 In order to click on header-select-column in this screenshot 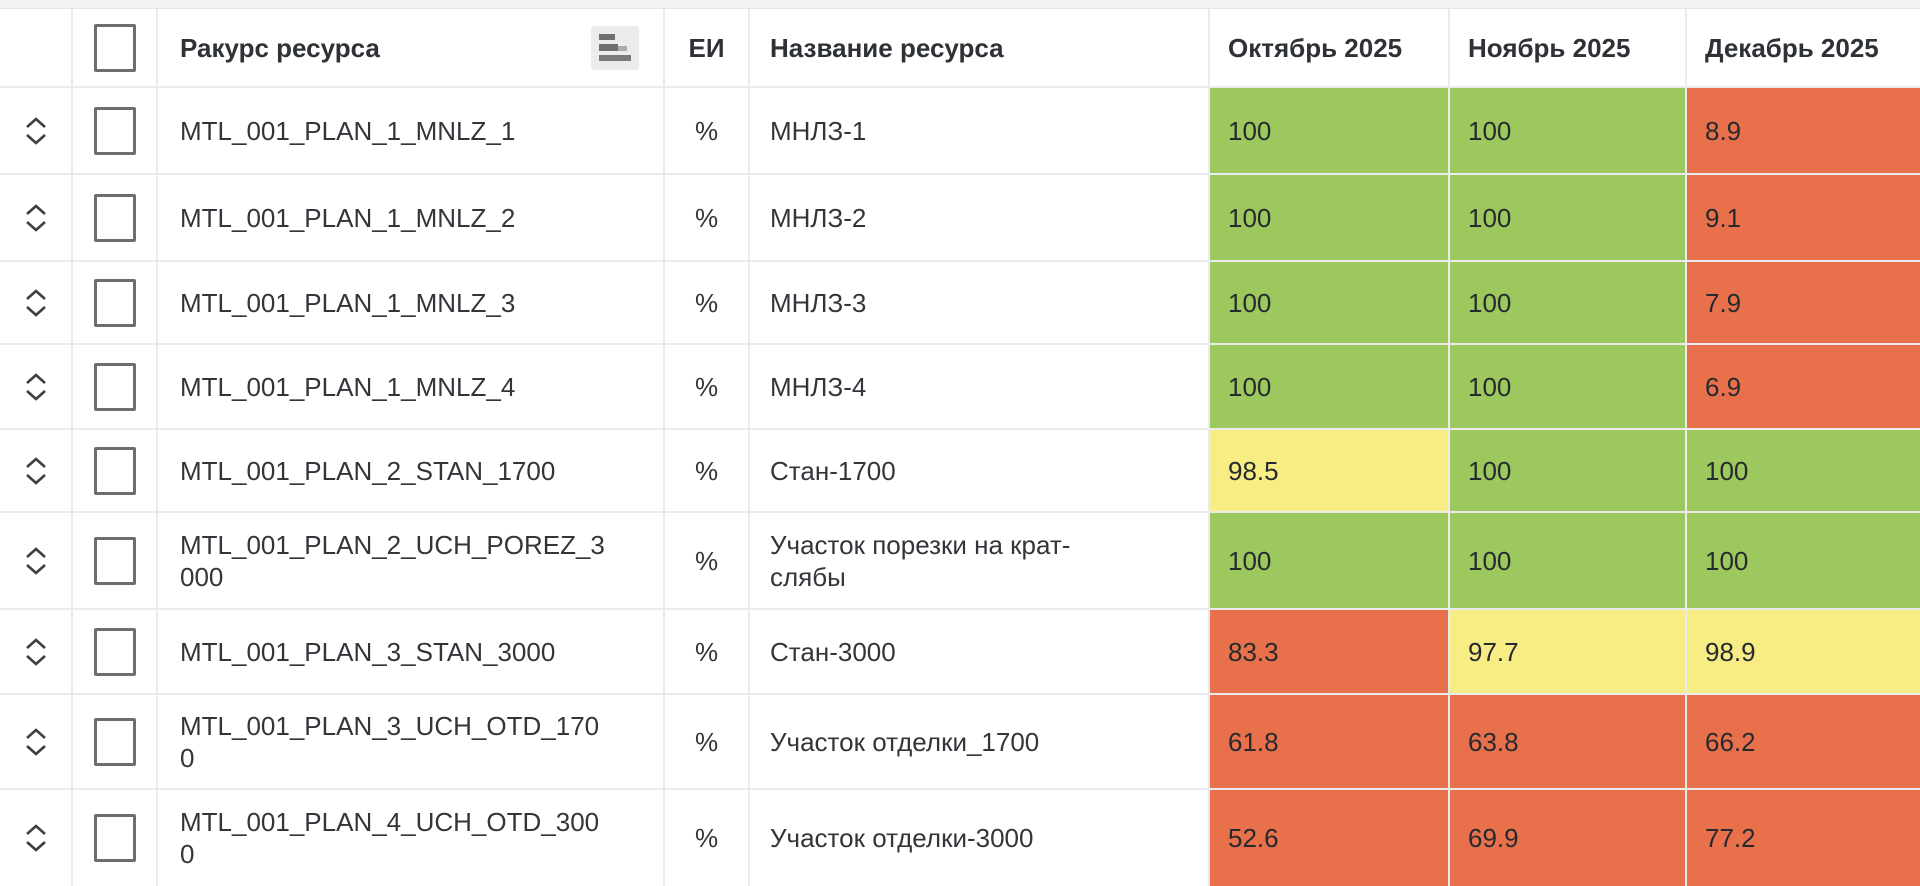, I will do `click(114, 47)`.